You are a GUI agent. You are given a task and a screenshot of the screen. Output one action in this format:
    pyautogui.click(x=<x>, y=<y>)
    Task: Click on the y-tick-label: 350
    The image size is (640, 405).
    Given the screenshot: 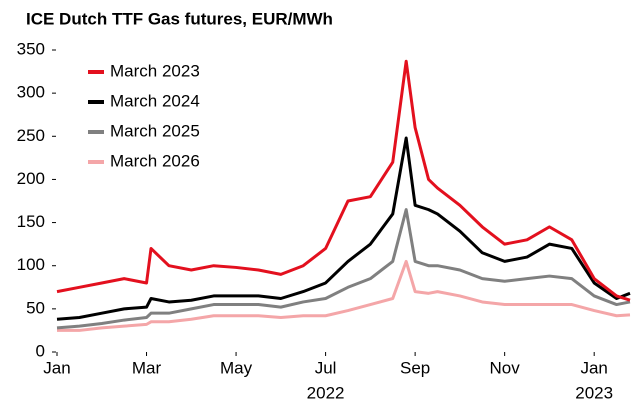 What is the action you would take?
    pyautogui.click(x=31, y=48)
    